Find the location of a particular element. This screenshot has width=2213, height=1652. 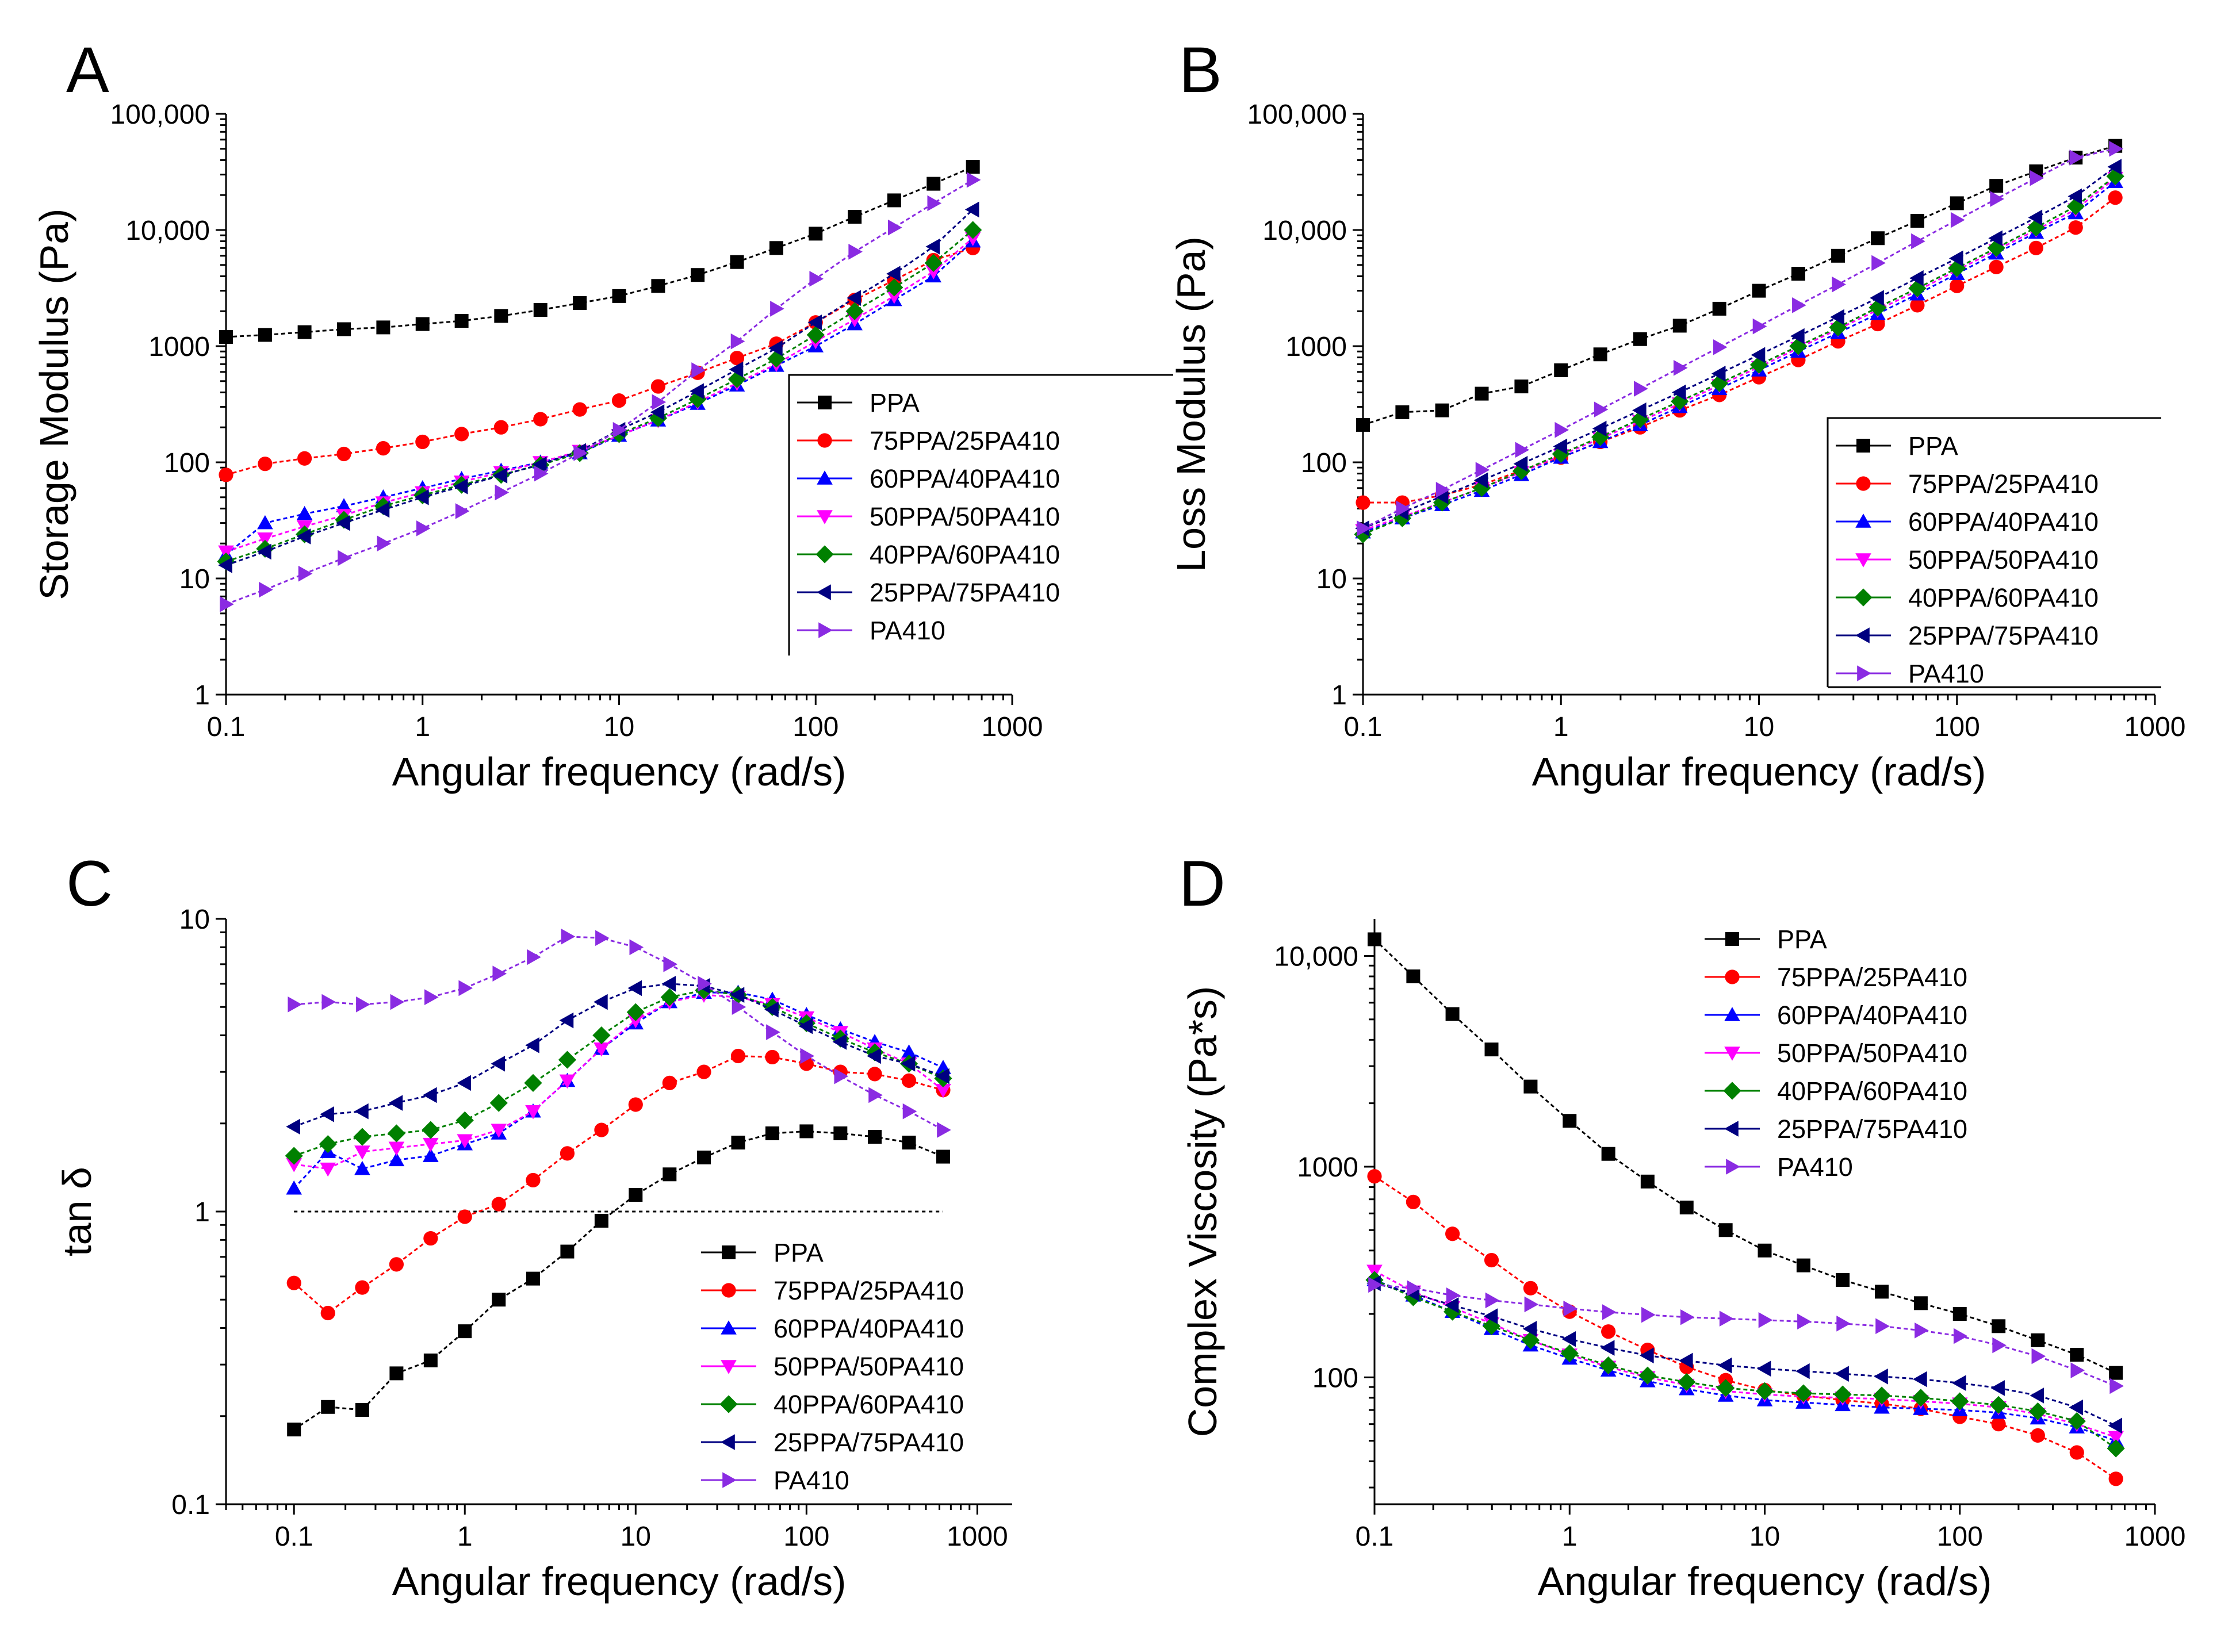

panel-a-series-line-pa410 is located at coordinates (599, 392).